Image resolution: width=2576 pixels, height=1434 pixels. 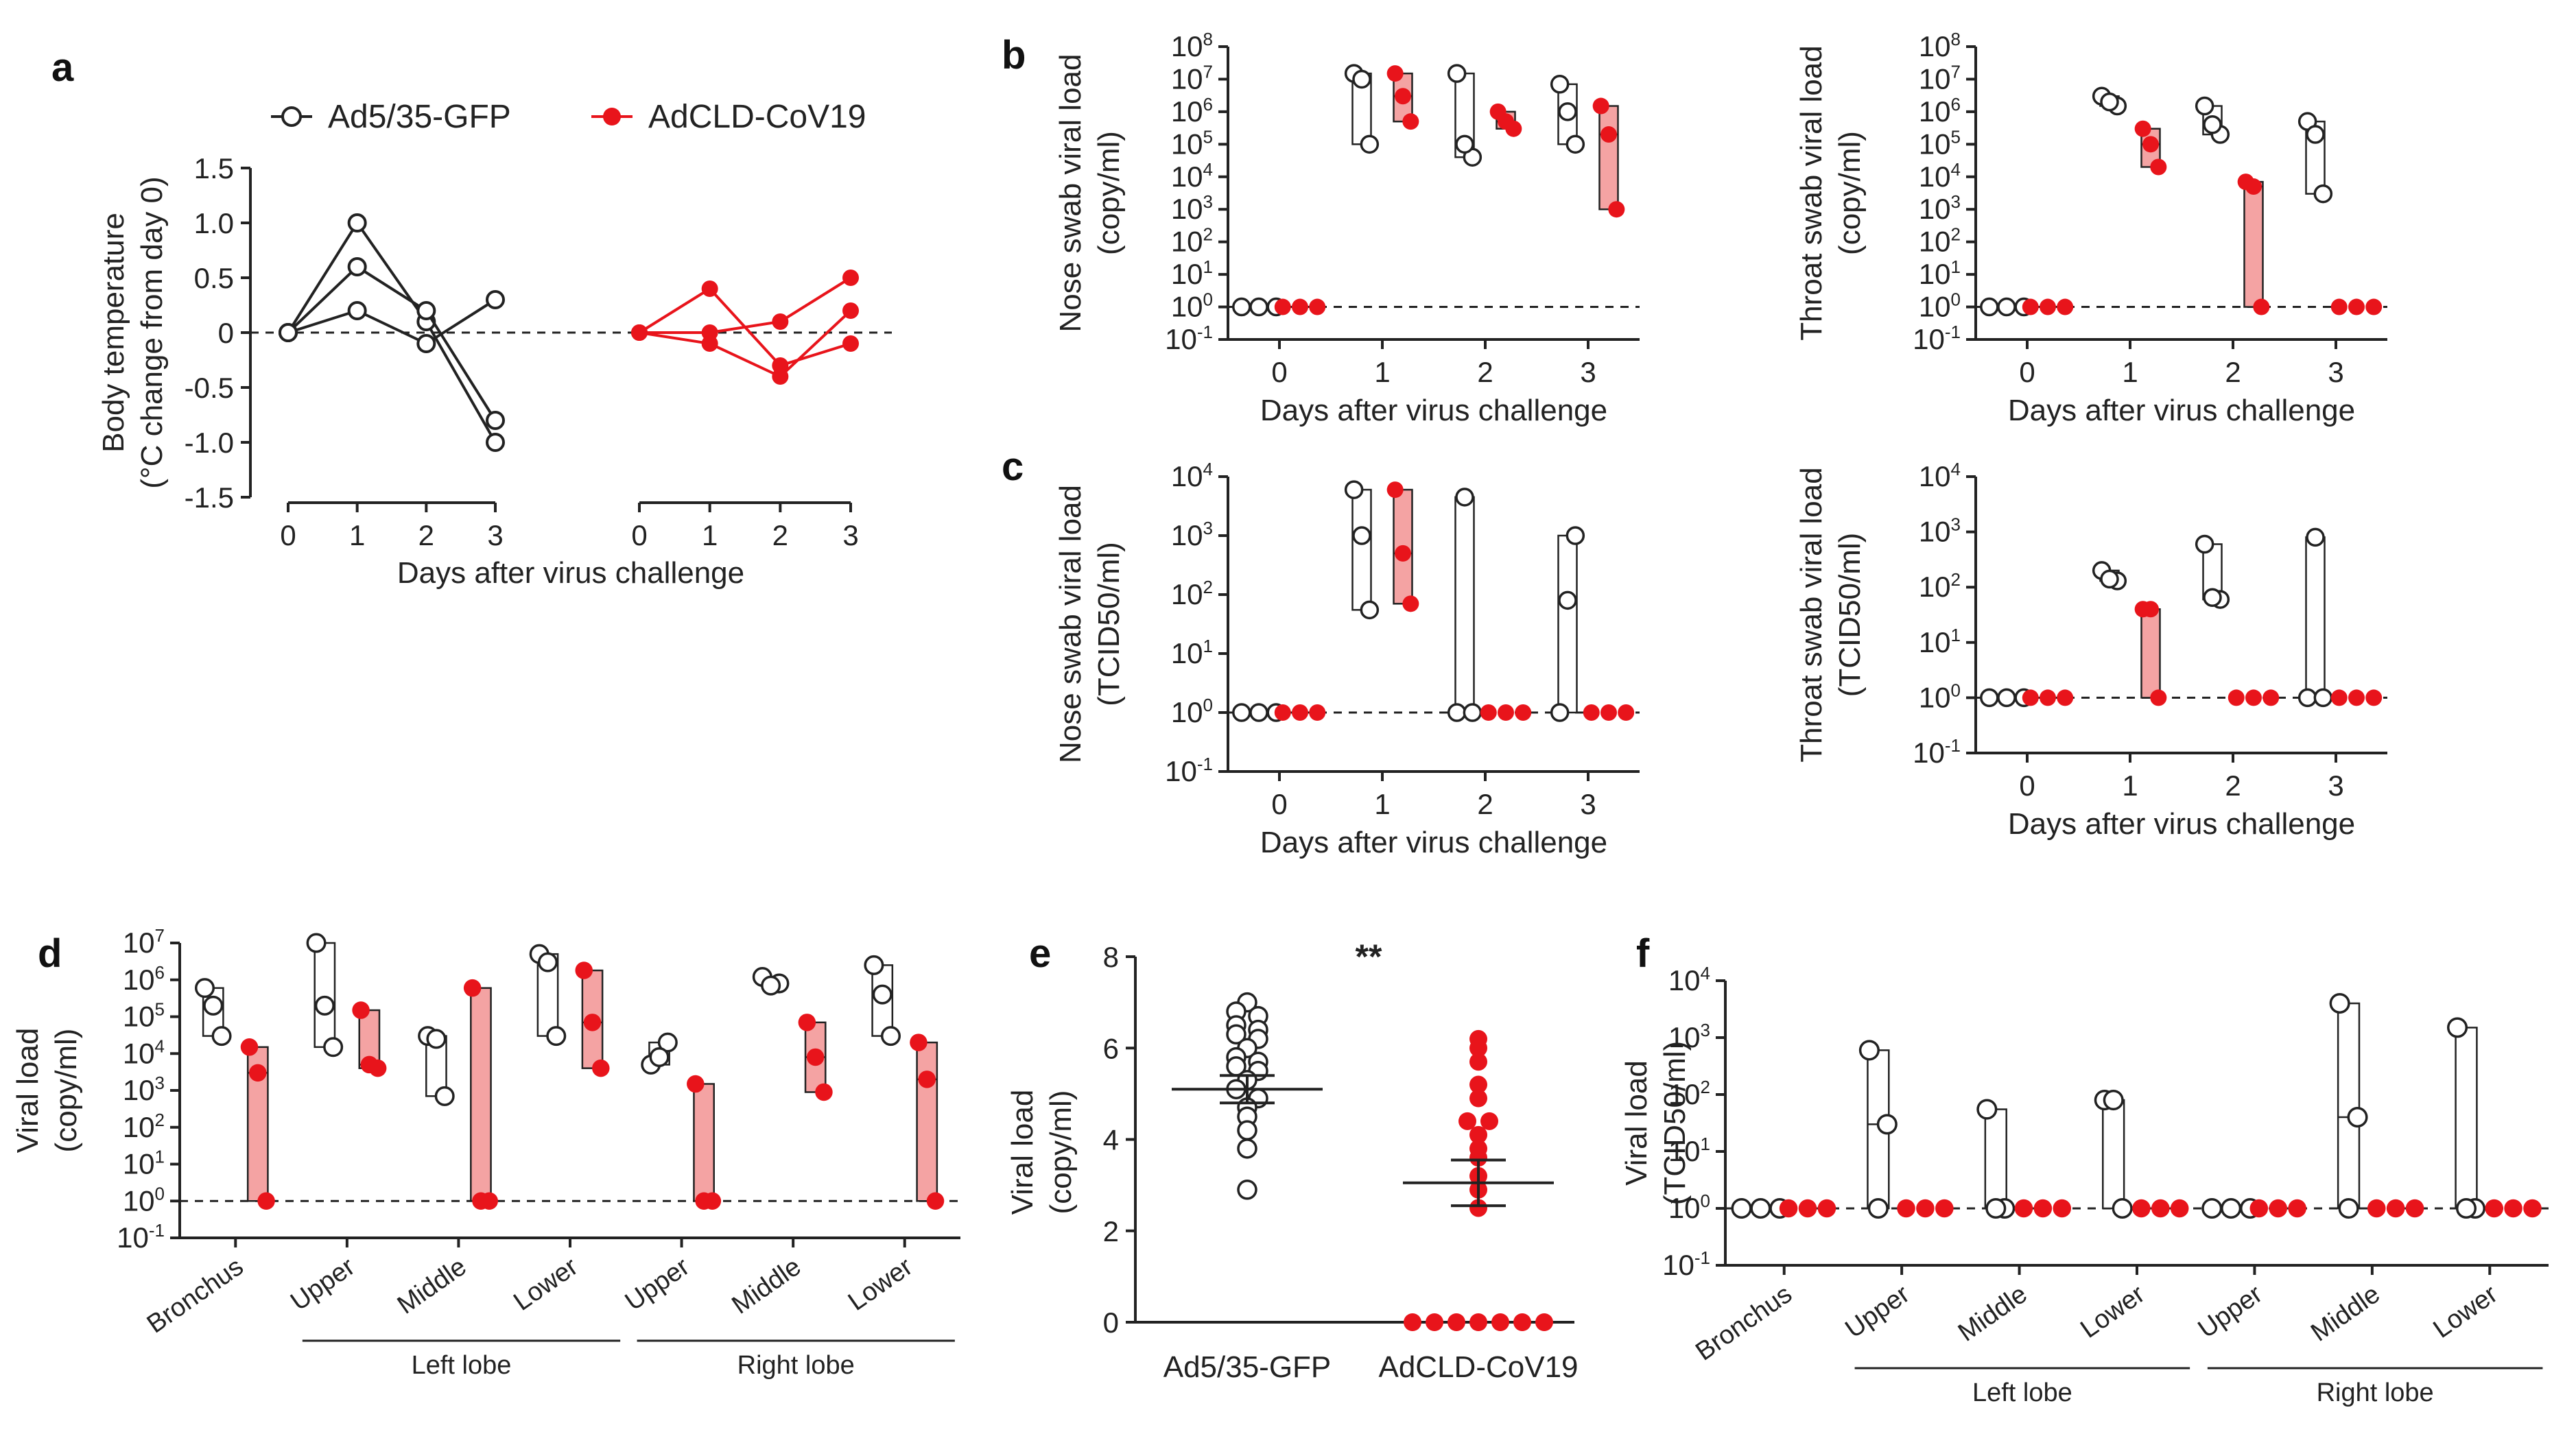 I want to click on b1-x-axis-title: Days after virus challenge, so click(x=1433, y=410).